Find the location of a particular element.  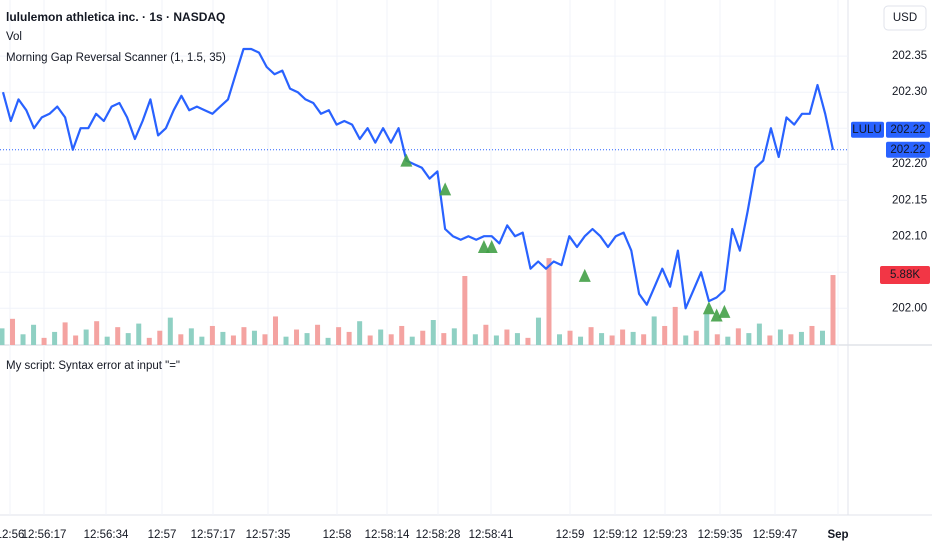

x-tick-label: 12:58:28 is located at coordinates (438, 535).